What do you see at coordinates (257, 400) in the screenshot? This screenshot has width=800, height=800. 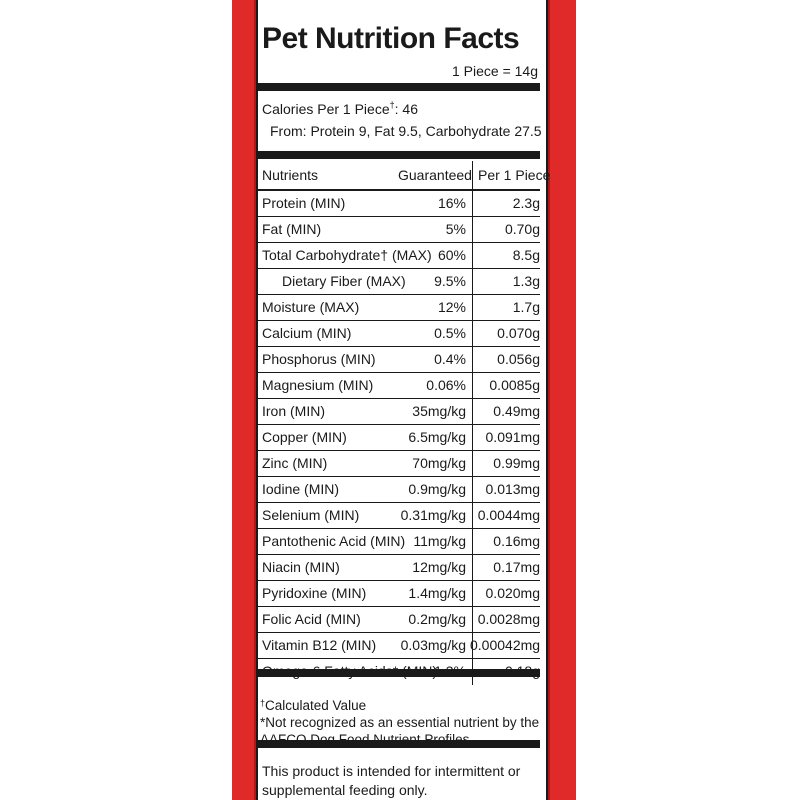 I see `panel-left-edge` at bounding box center [257, 400].